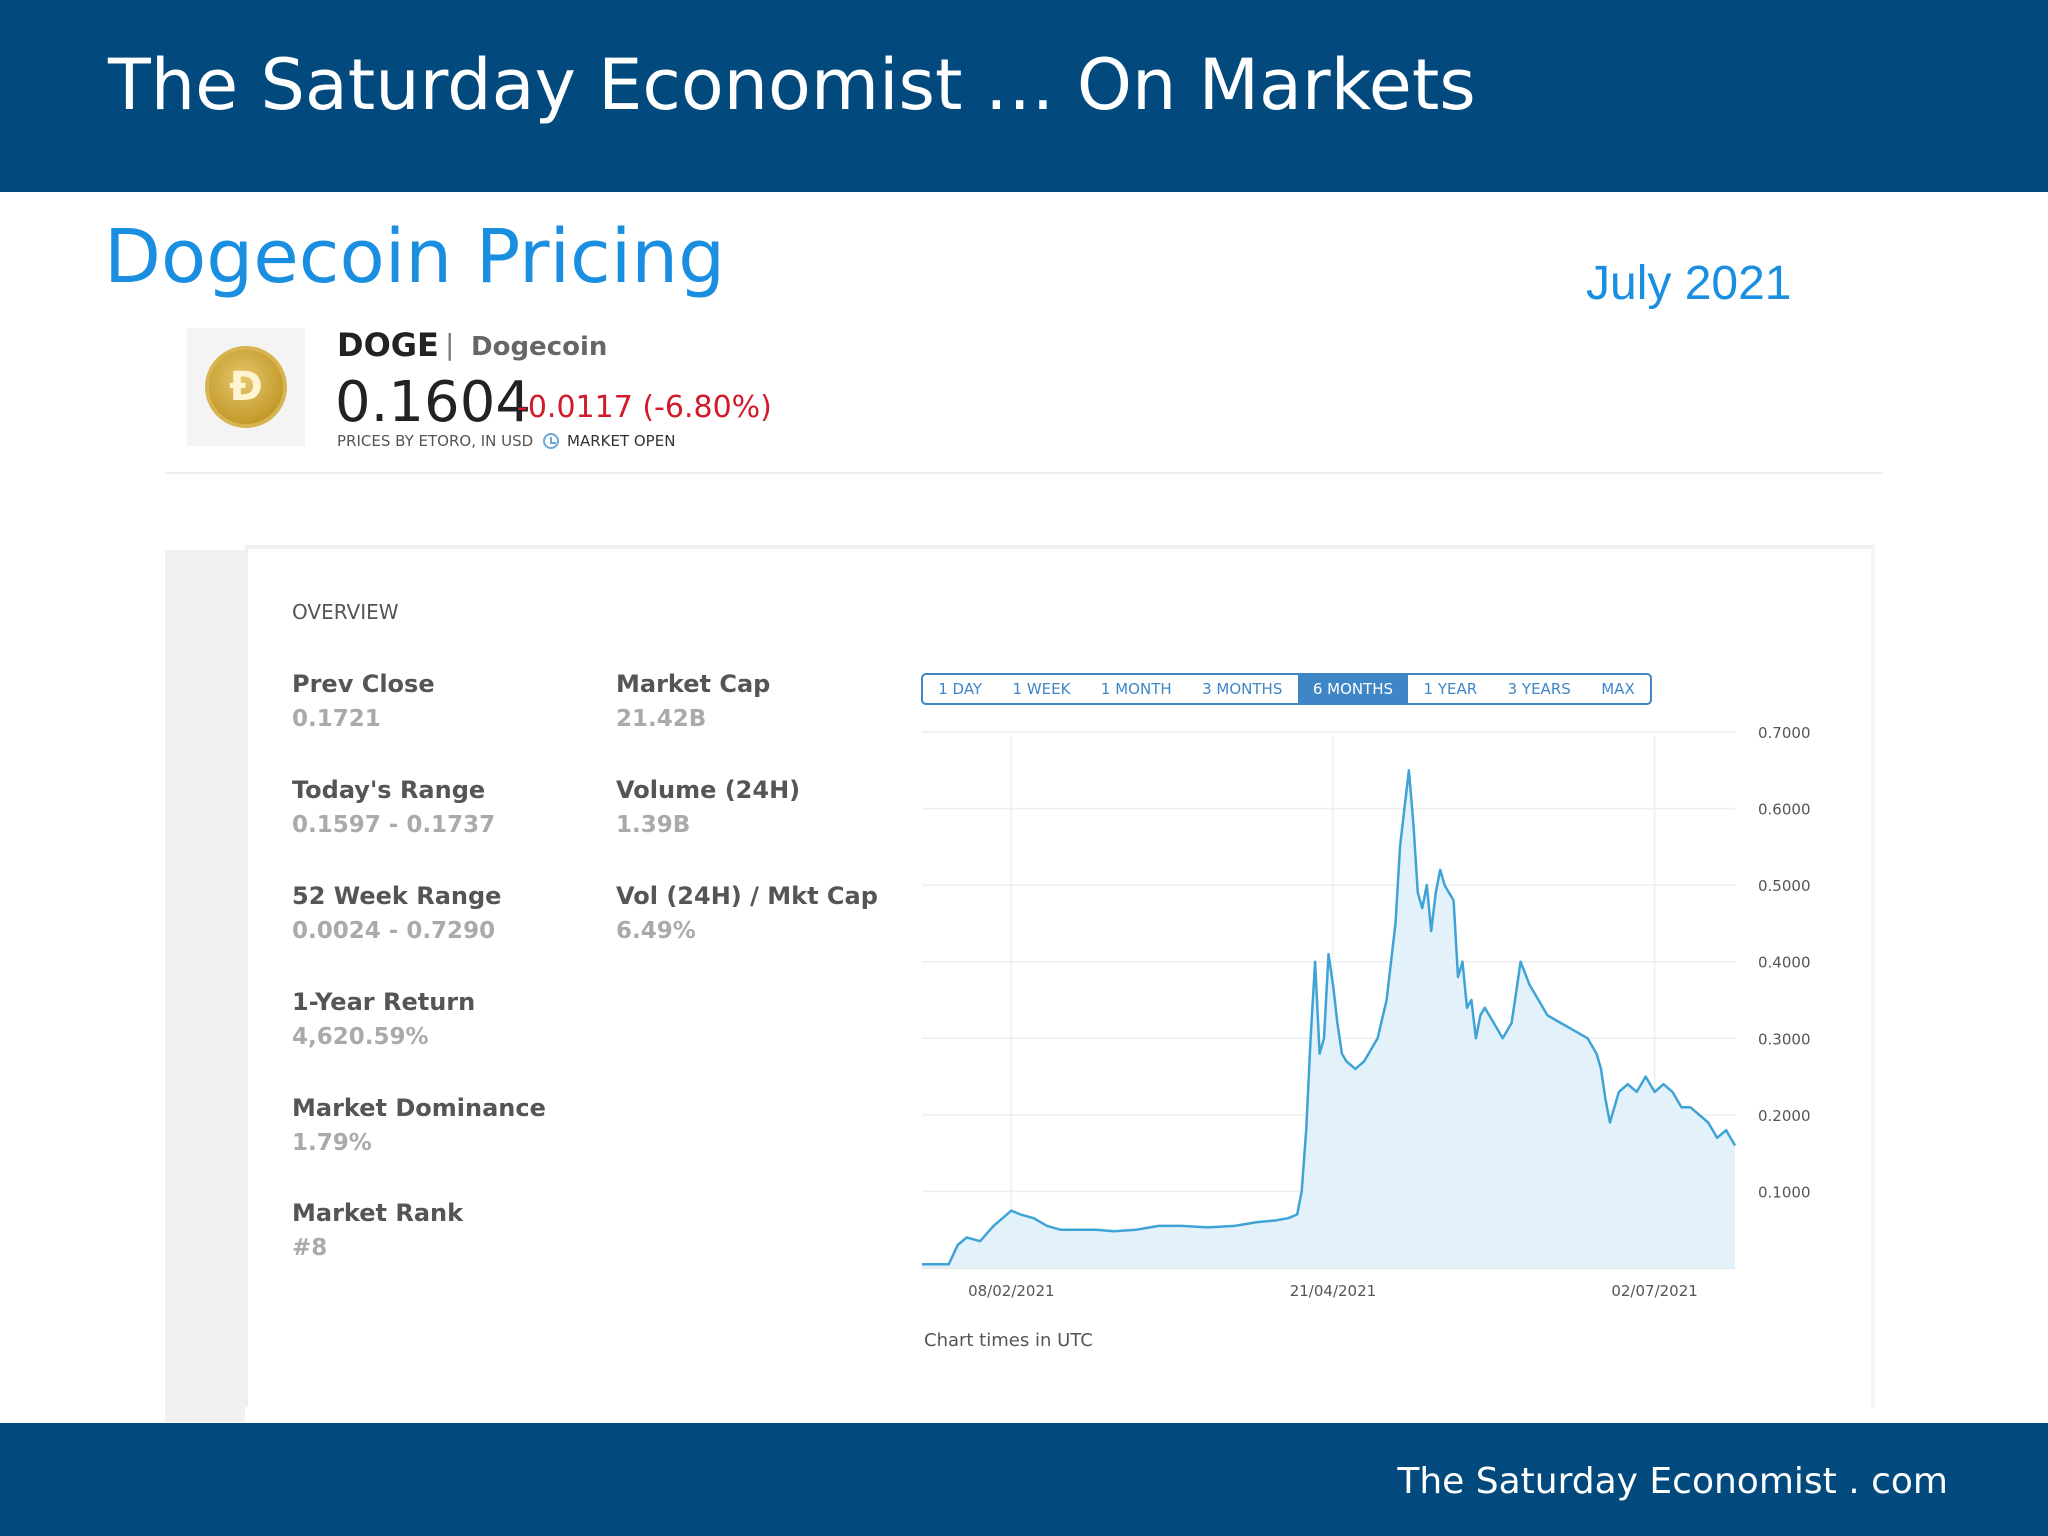 Image resolution: width=2048 pixels, height=1536 pixels. Describe the element at coordinates (1784, 810) in the screenshot. I see `y-tick-label: 0.6000` at that location.